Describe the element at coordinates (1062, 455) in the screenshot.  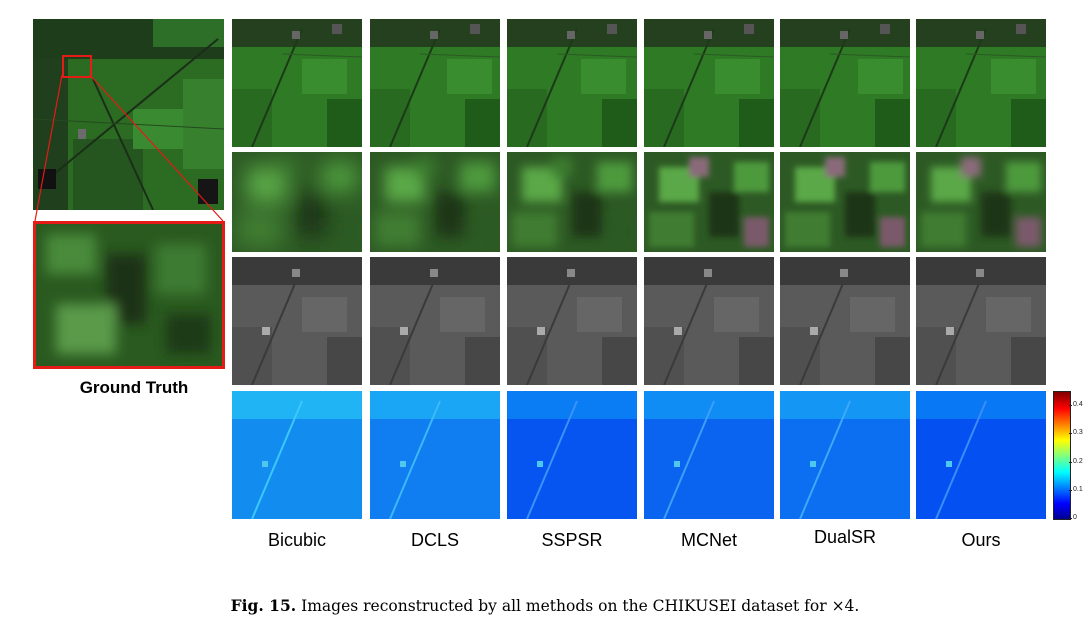
I see `error-colorbar` at that location.